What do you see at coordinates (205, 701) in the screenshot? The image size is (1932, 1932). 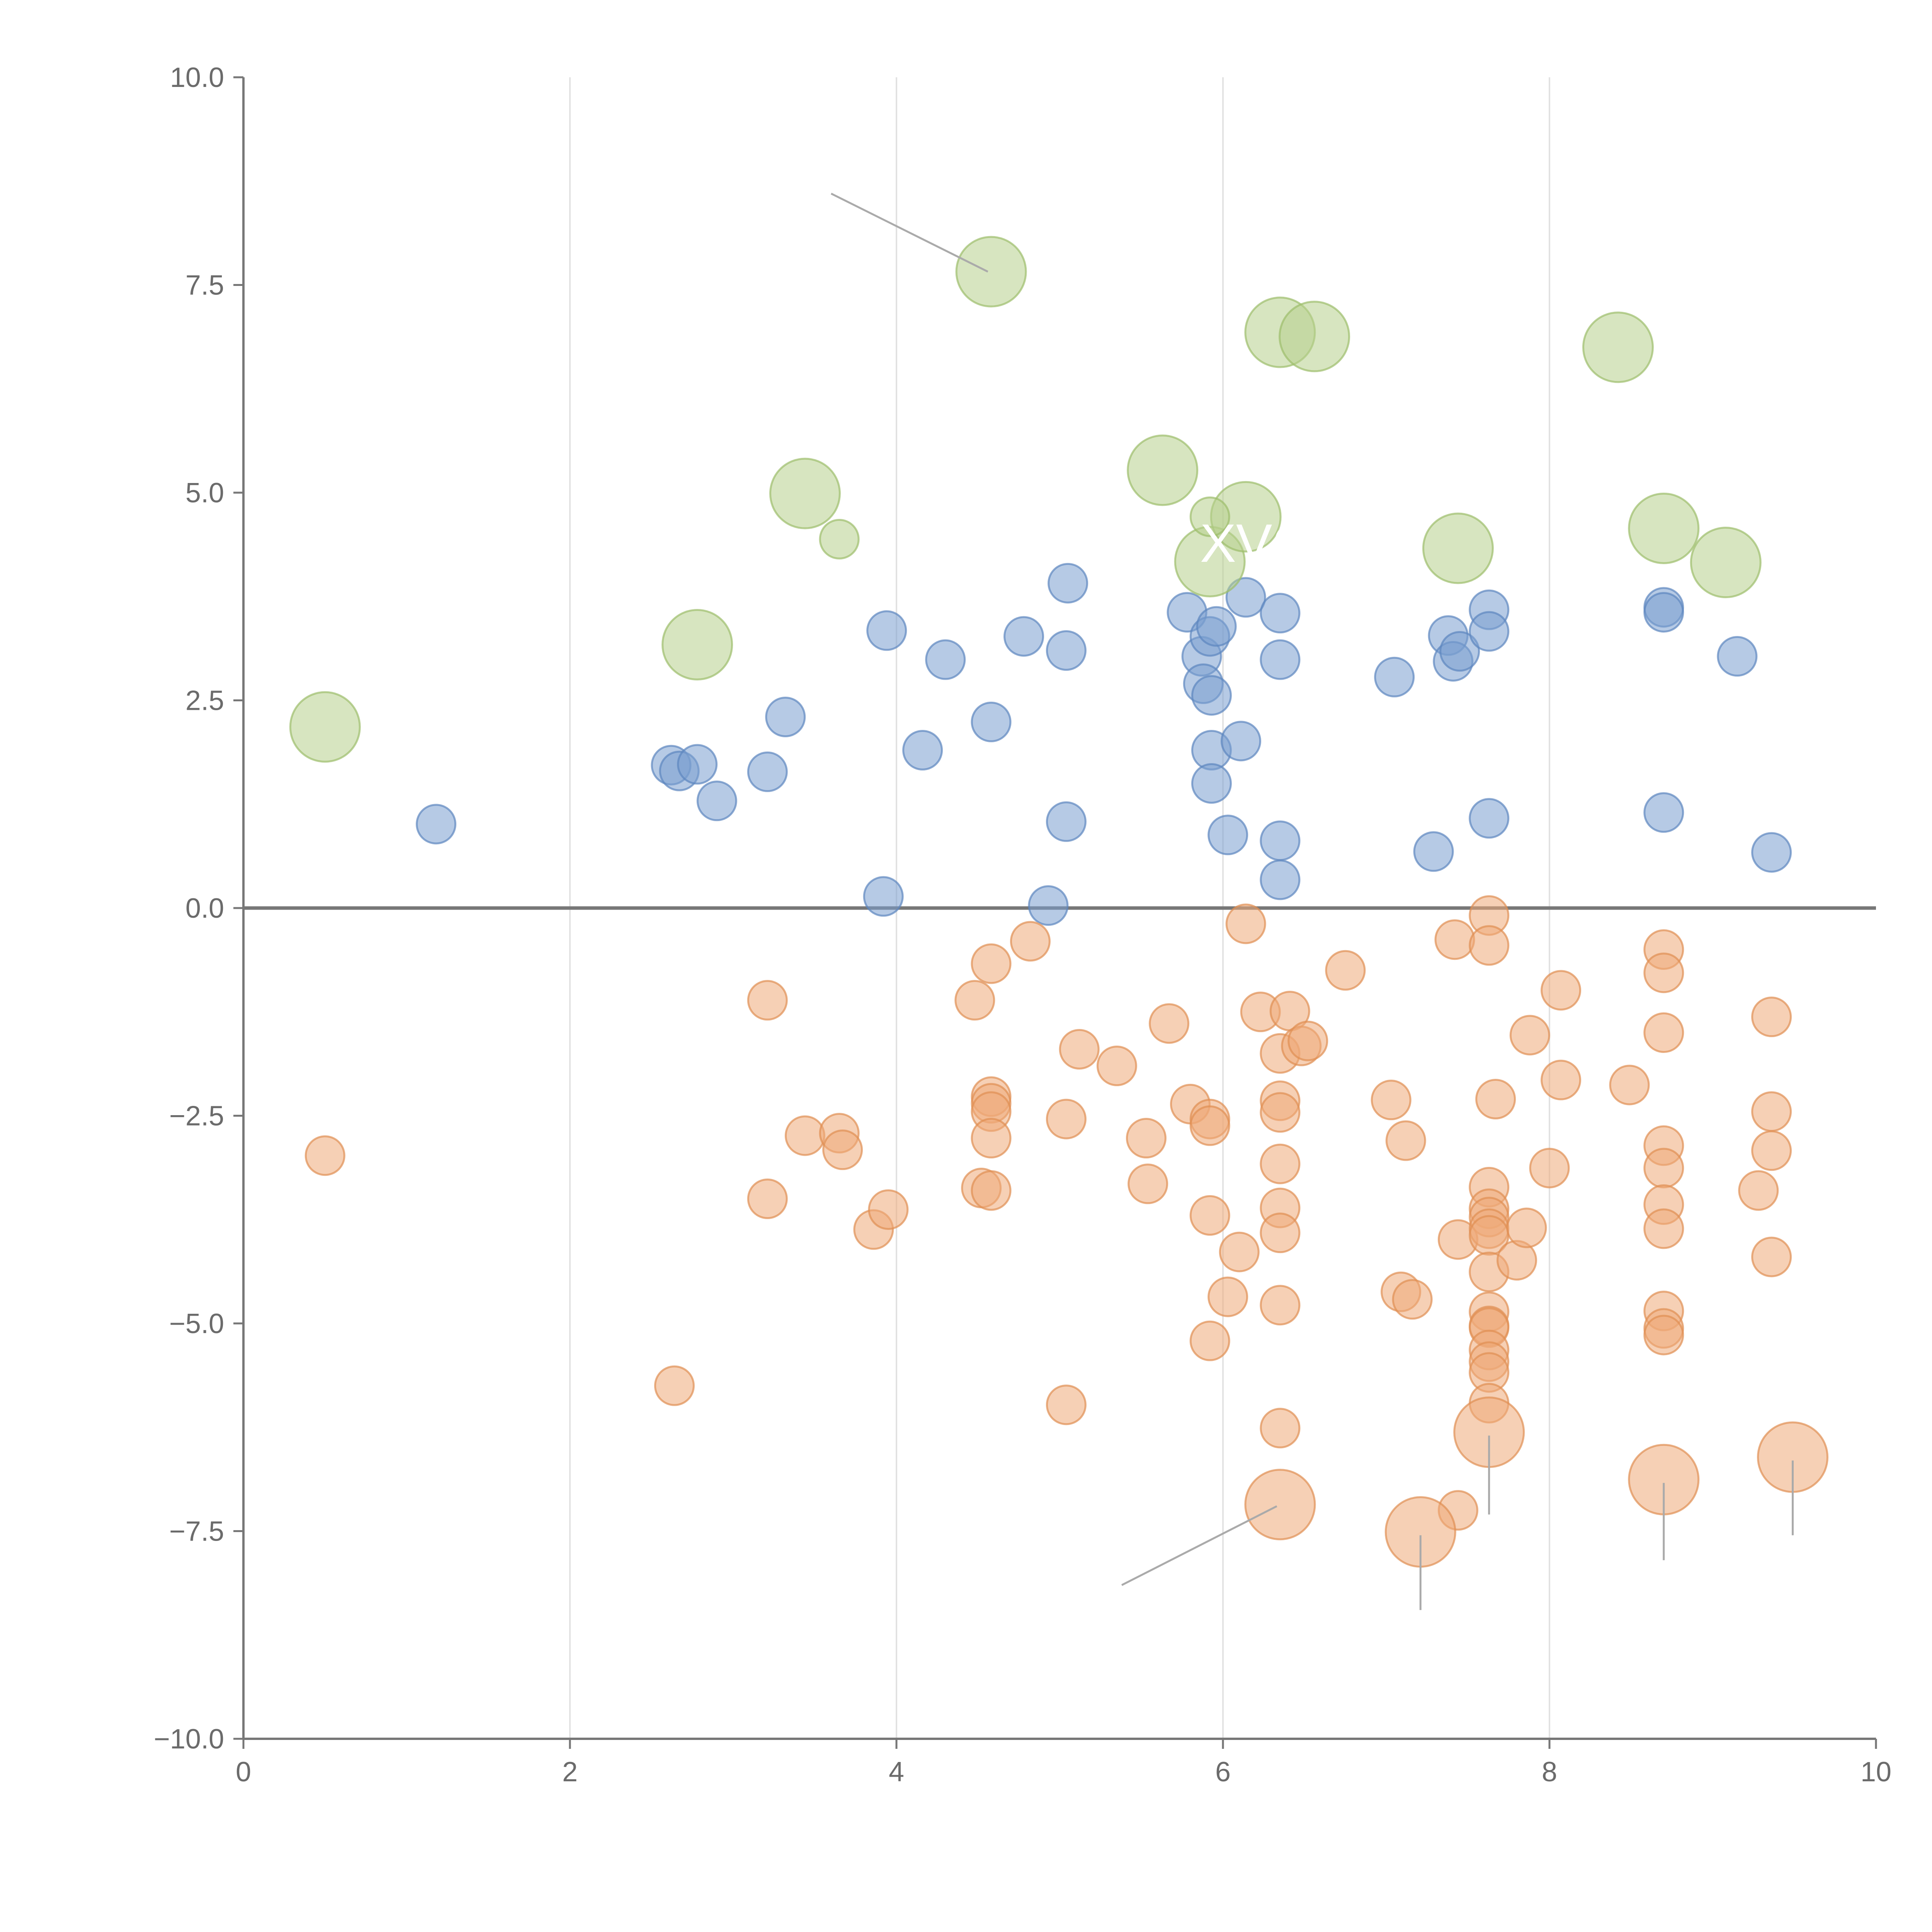 I see `y-tick-label: 2.5` at bounding box center [205, 701].